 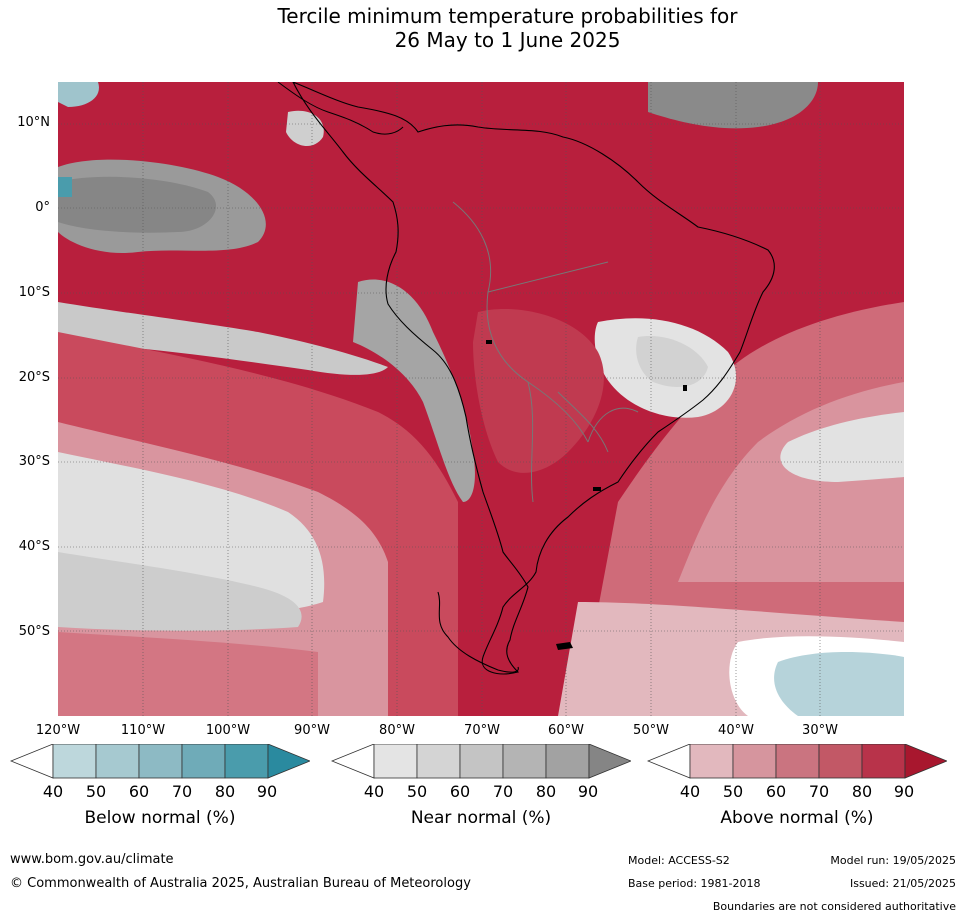 I want to click on lat-label: 10°S, so click(x=34, y=292).